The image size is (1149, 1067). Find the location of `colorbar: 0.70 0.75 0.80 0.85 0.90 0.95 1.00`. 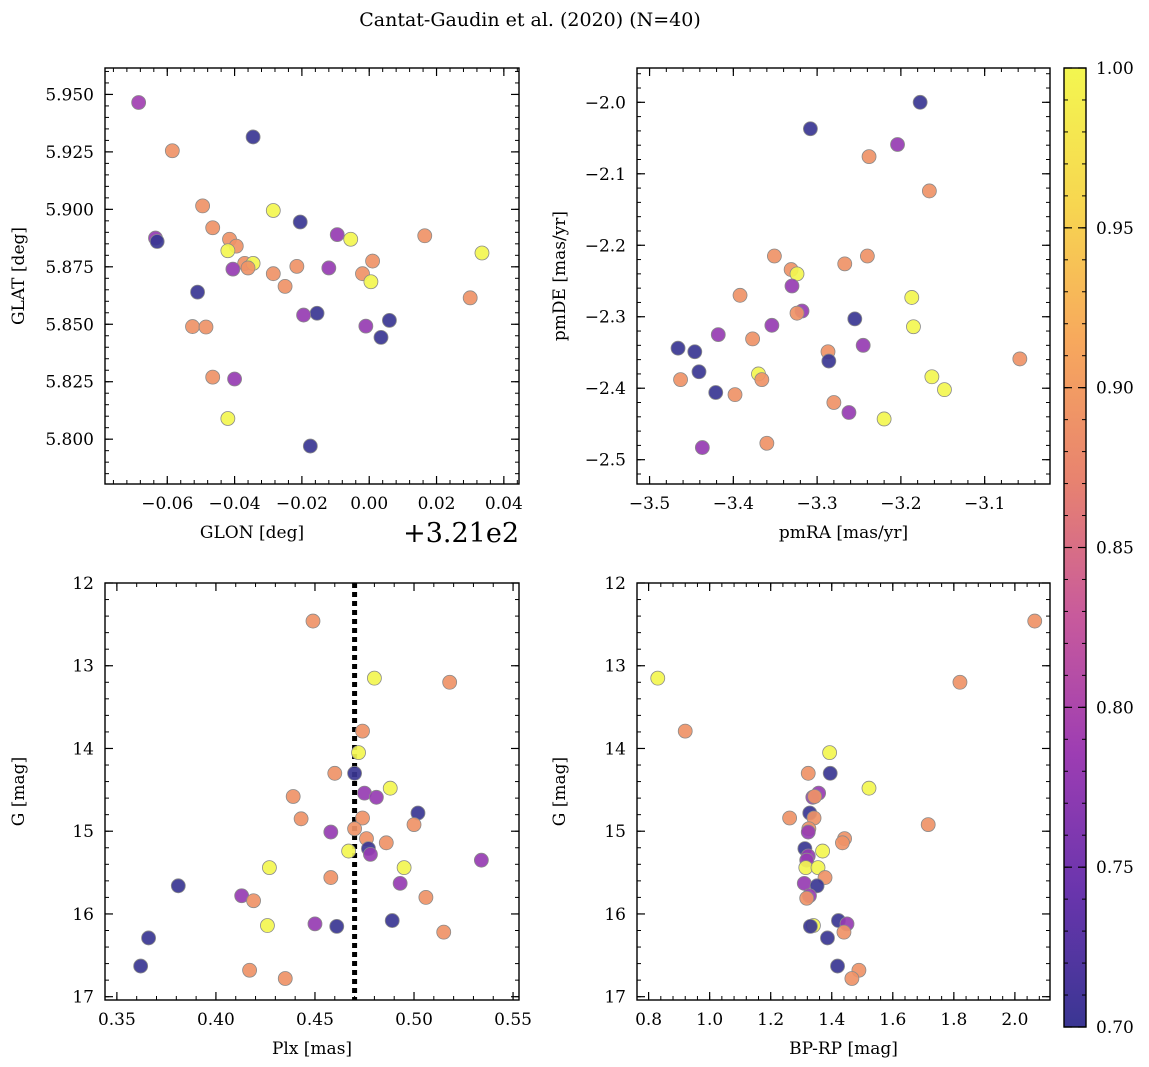

colorbar: 0.70 0.75 0.80 0.85 0.90 0.95 1.00 is located at coordinates (1098, 548).